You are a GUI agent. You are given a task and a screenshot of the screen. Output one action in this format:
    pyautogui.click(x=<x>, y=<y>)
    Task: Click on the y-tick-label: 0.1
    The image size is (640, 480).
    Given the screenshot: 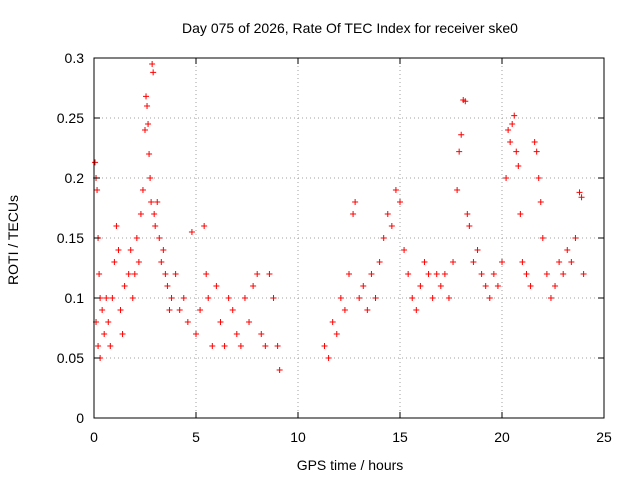 What is the action you would take?
    pyautogui.click(x=75, y=298)
    